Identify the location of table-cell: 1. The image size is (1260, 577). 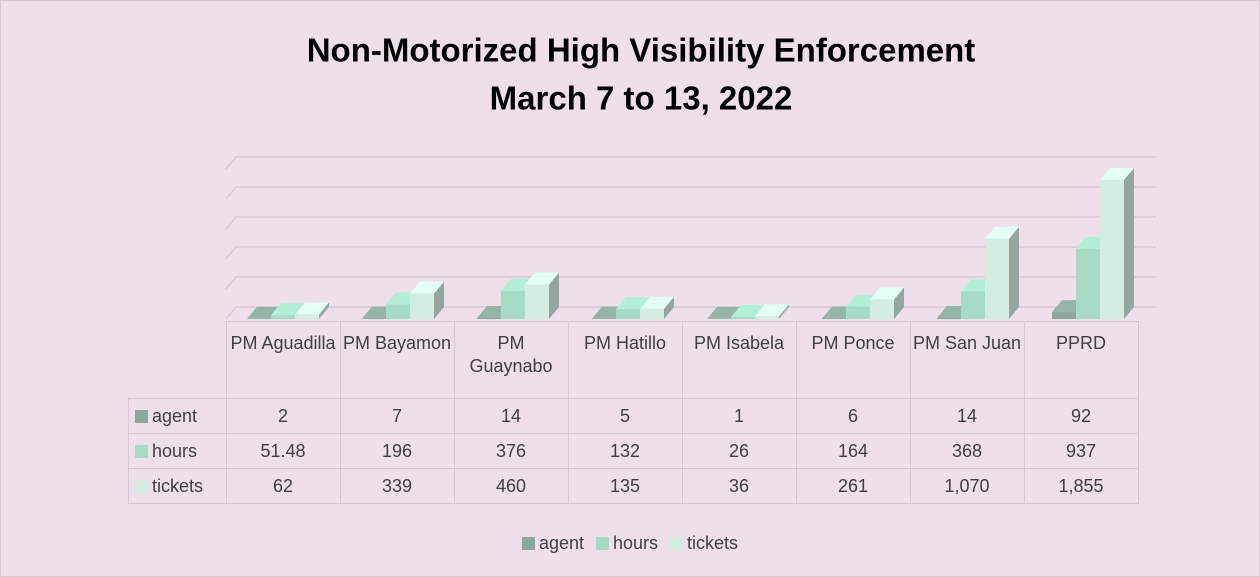
(739, 416).